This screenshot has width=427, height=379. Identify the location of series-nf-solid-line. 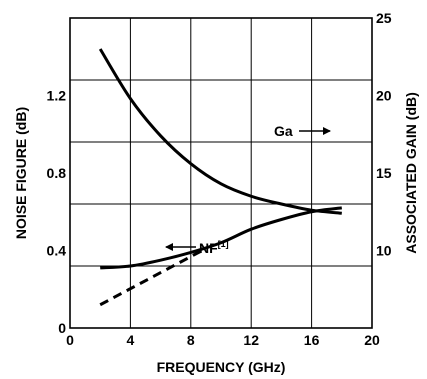
(221, 238).